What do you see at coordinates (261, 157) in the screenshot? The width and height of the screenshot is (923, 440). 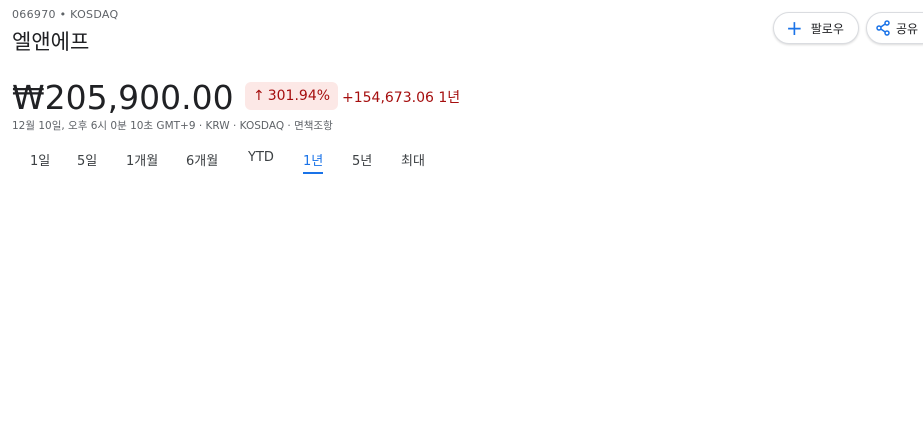 I see `range-tab: YTD` at bounding box center [261, 157].